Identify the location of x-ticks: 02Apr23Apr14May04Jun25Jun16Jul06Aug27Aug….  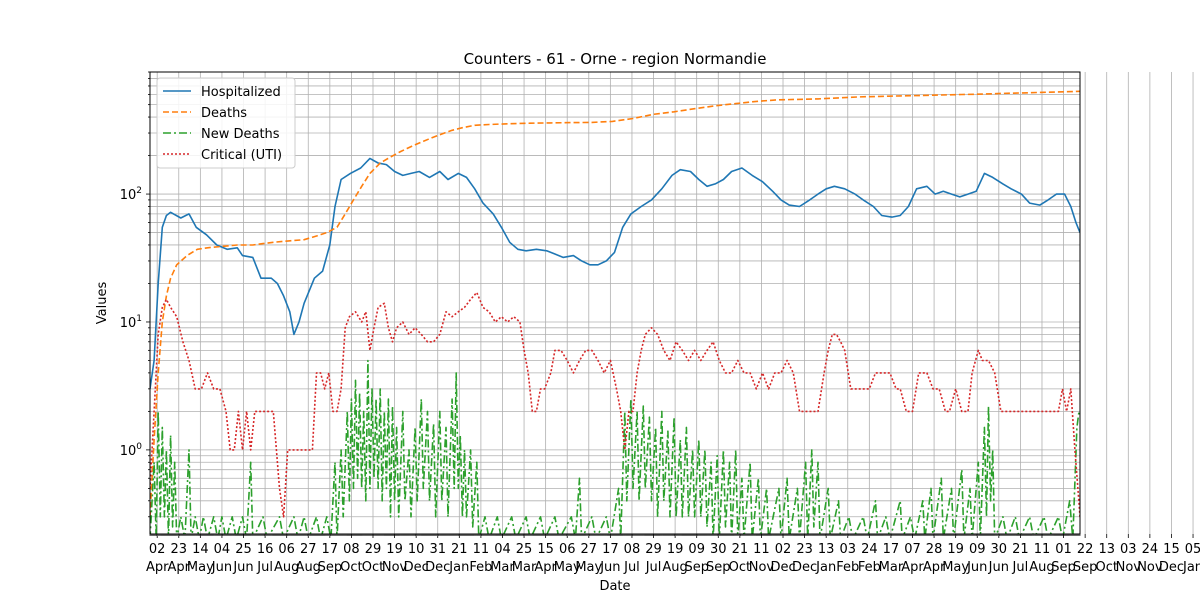
(673, 554).